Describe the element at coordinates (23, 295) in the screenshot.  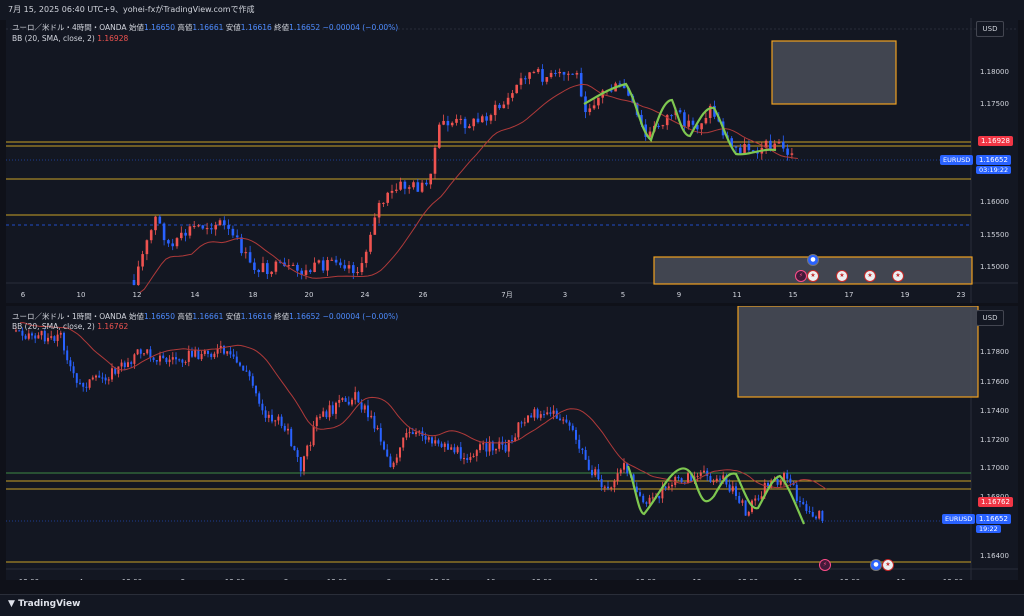
I see `time-tick-label: 6` at that location.